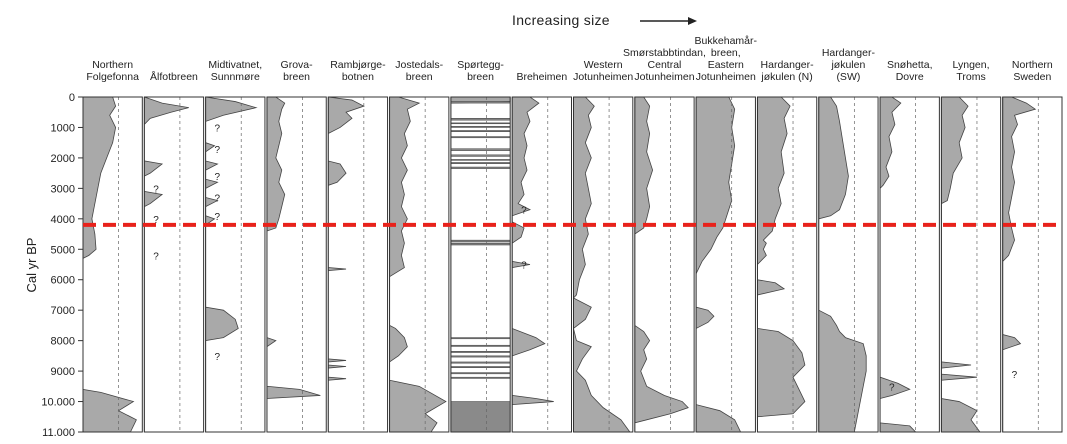 This screenshot has height=444, width=1067. Describe the element at coordinates (848, 77) in the screenshot. I see `panel-label: (SW)` at that location.